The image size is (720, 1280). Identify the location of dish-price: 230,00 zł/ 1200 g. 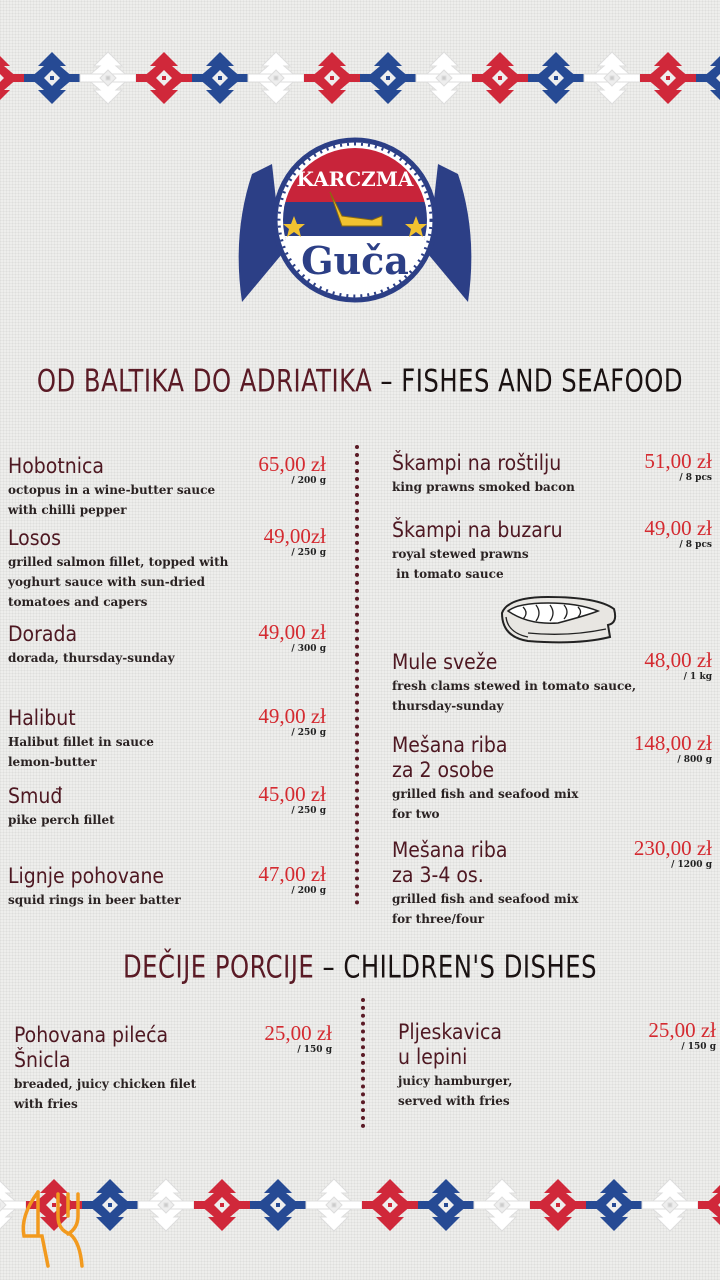
(673, 853).